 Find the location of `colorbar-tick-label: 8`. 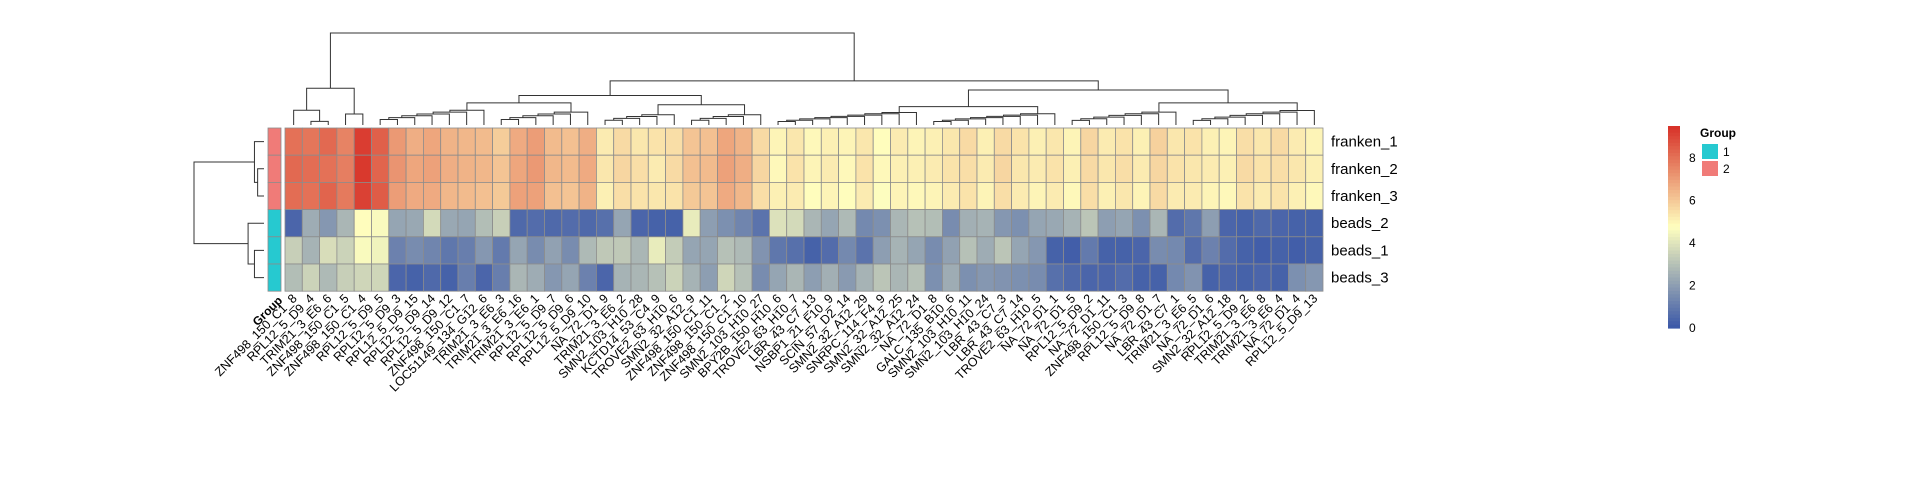

colorbar-tick-label: 8 is located at coordinates (1692, 158).